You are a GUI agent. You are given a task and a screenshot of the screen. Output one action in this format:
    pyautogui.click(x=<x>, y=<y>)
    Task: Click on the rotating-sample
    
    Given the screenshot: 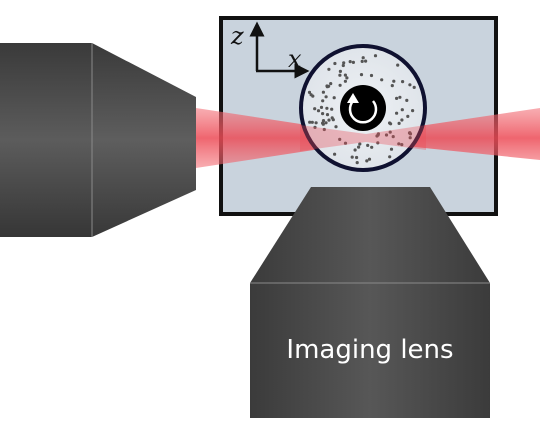 What is the action you would take?
    pyautogui.click(x=363, y=108)
    